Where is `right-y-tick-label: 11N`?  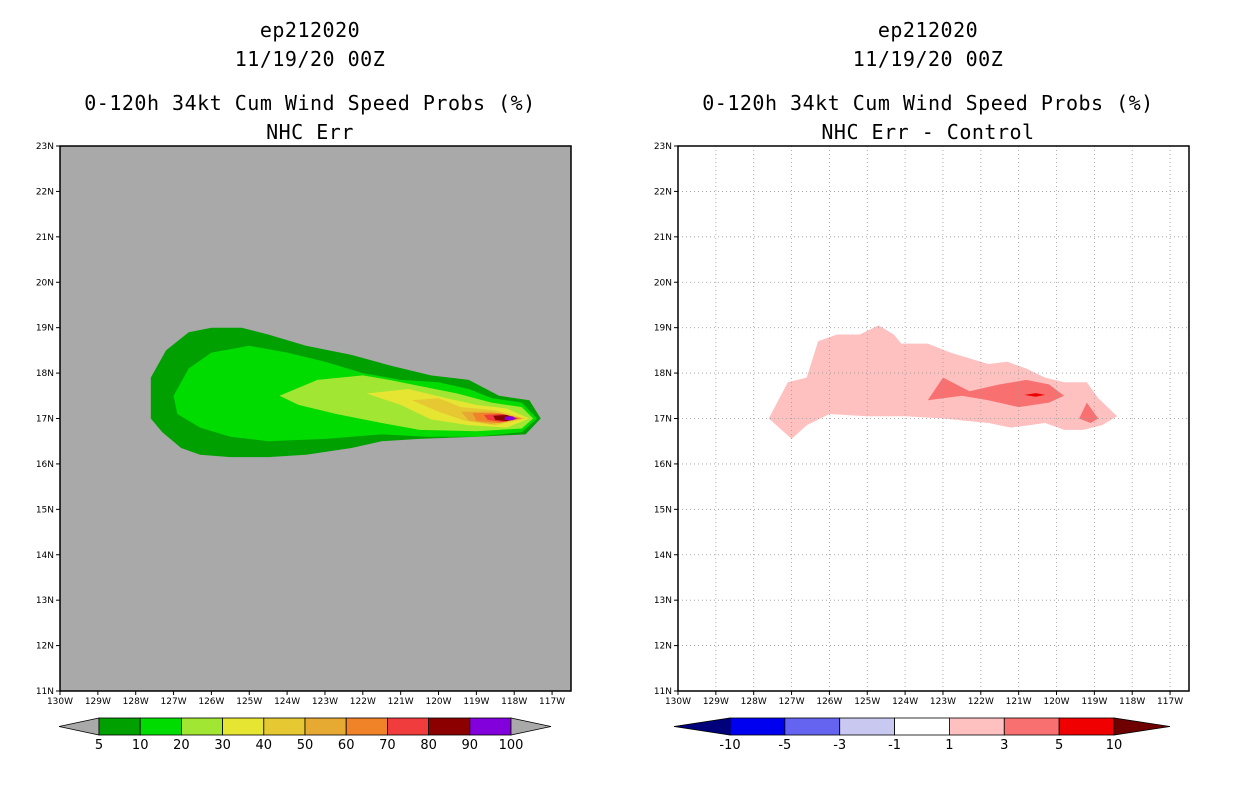 right-y-tick-label: 11N is located at coordinates (663, 692).